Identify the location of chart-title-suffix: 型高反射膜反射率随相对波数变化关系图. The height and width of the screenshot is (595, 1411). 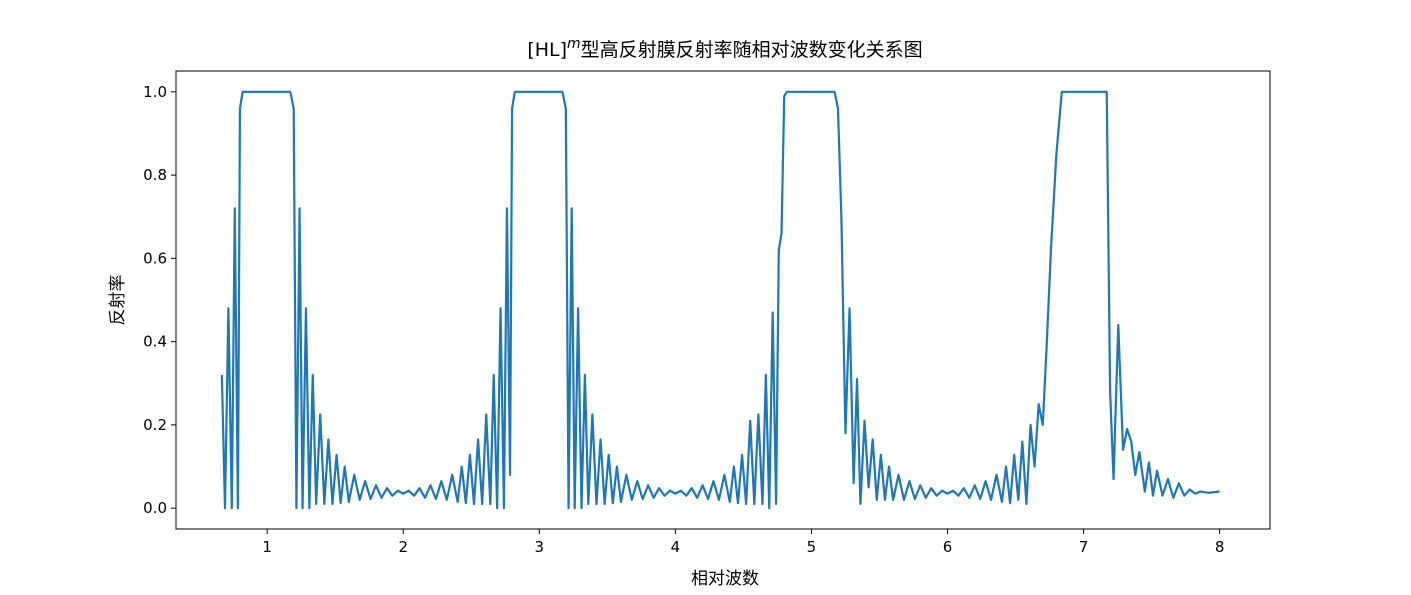
(752, 50).